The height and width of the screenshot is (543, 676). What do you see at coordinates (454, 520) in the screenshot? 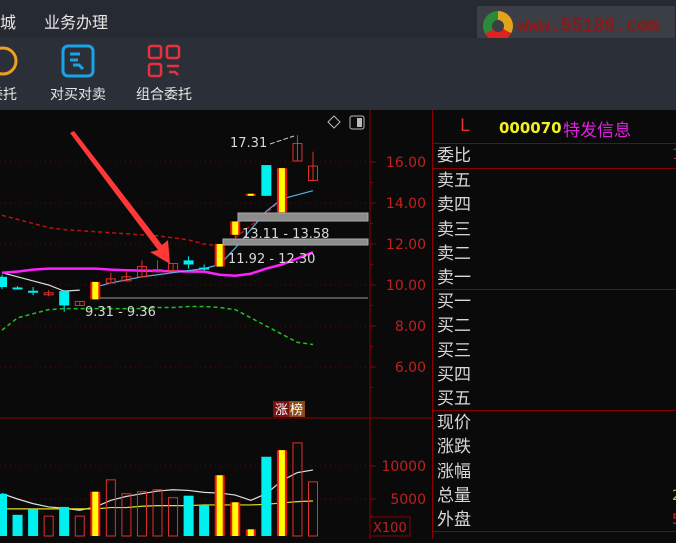
I see `stats-row-label: 外盘` at bounding box center [454, 520].